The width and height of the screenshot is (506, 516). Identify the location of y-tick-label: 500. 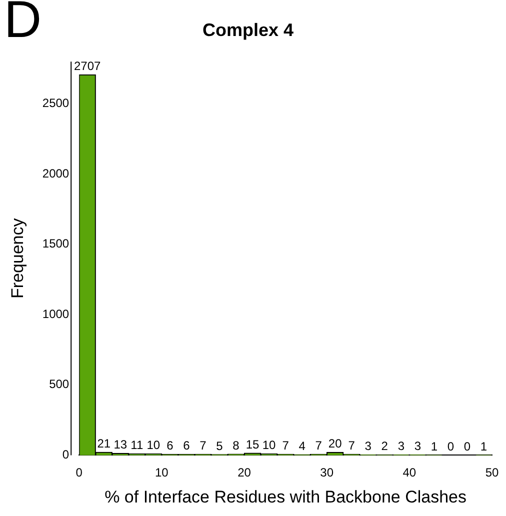
(59, 384).